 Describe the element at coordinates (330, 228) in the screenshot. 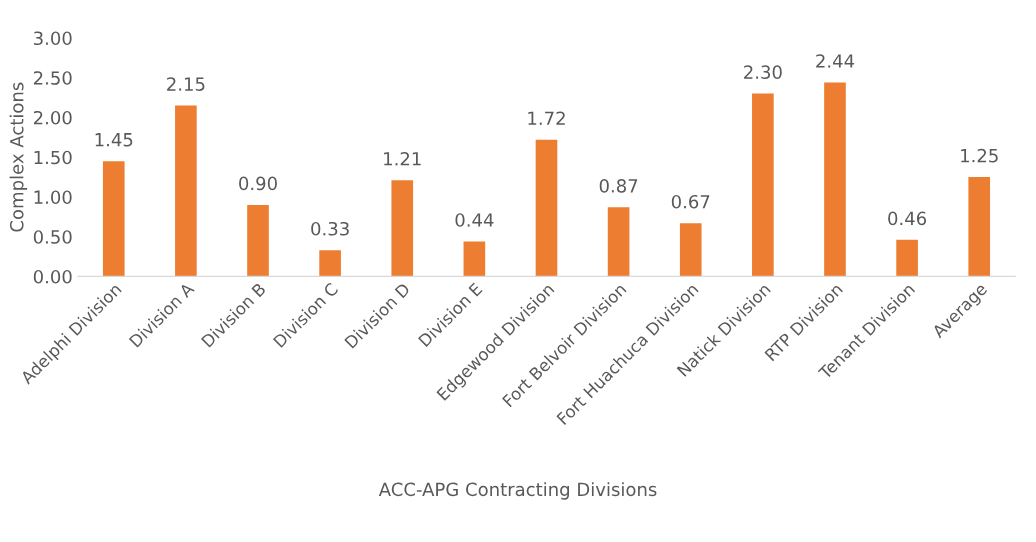

I see `data-label: 0.33` at that location.